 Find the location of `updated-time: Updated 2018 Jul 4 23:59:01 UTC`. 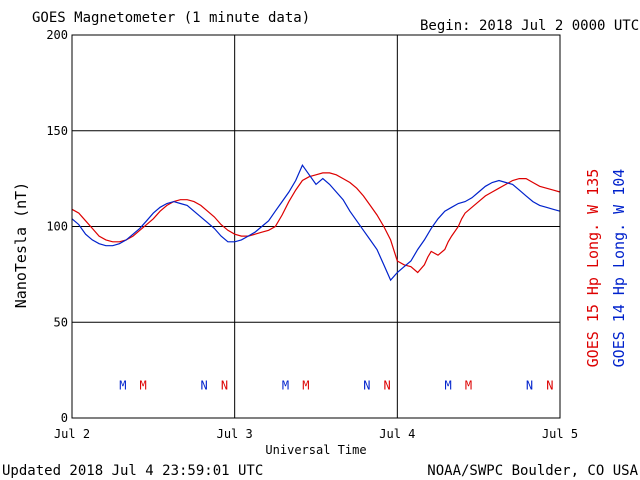

updated-time: Updated 2018 Jul 4 23:59:01 UTC is located at coordinates (132, 471).